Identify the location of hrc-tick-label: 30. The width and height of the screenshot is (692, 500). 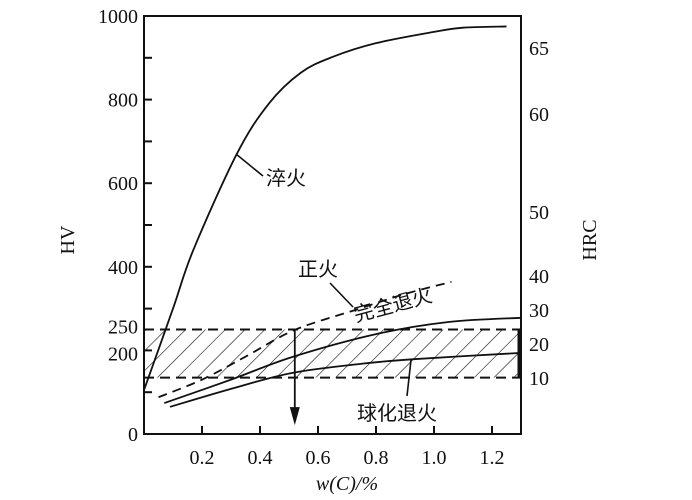
(539, 311).